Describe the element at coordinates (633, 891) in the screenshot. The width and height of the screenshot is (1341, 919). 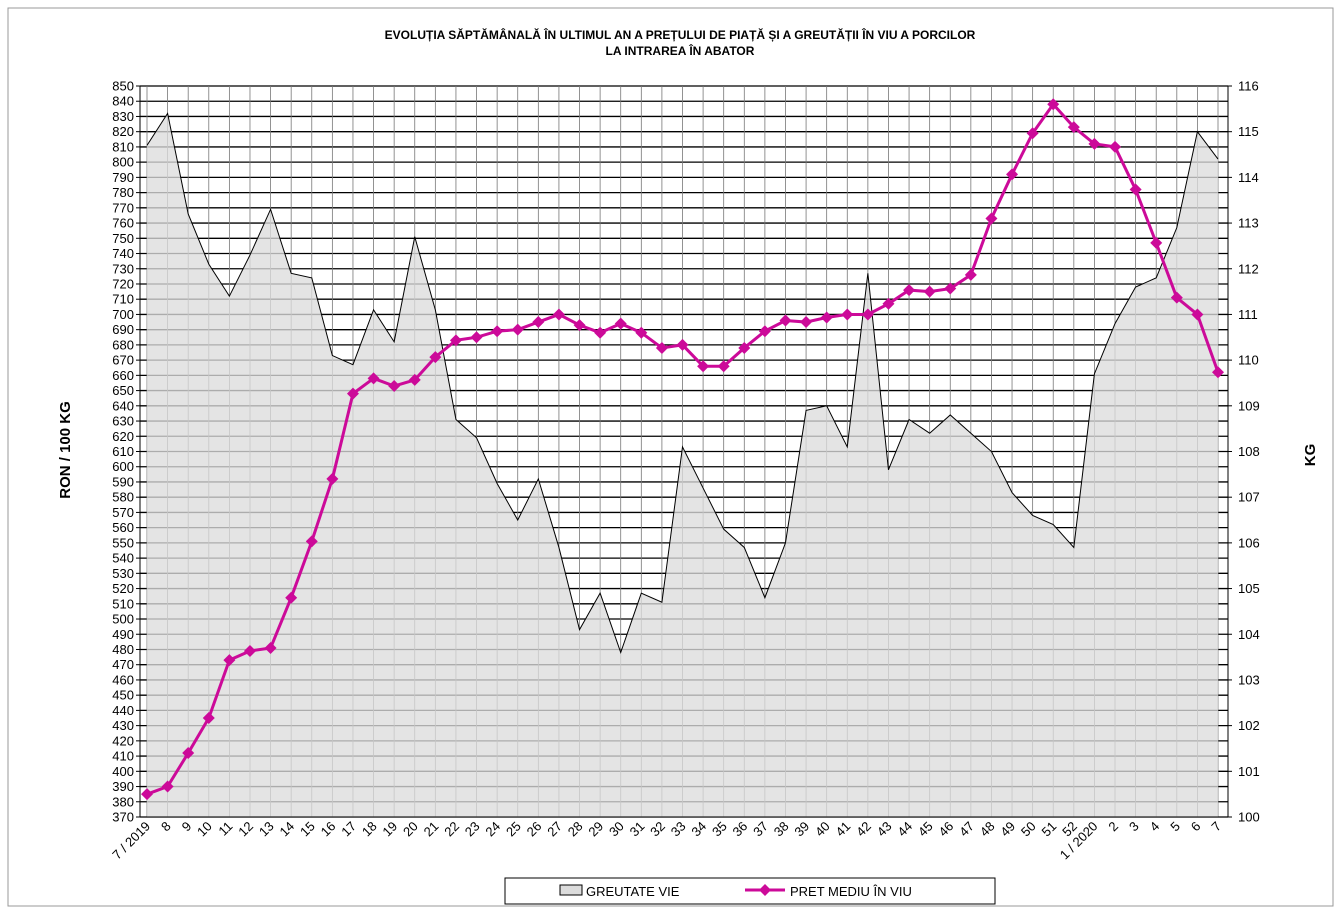
I see `legend-label: GREUTATE VIE` at that location.